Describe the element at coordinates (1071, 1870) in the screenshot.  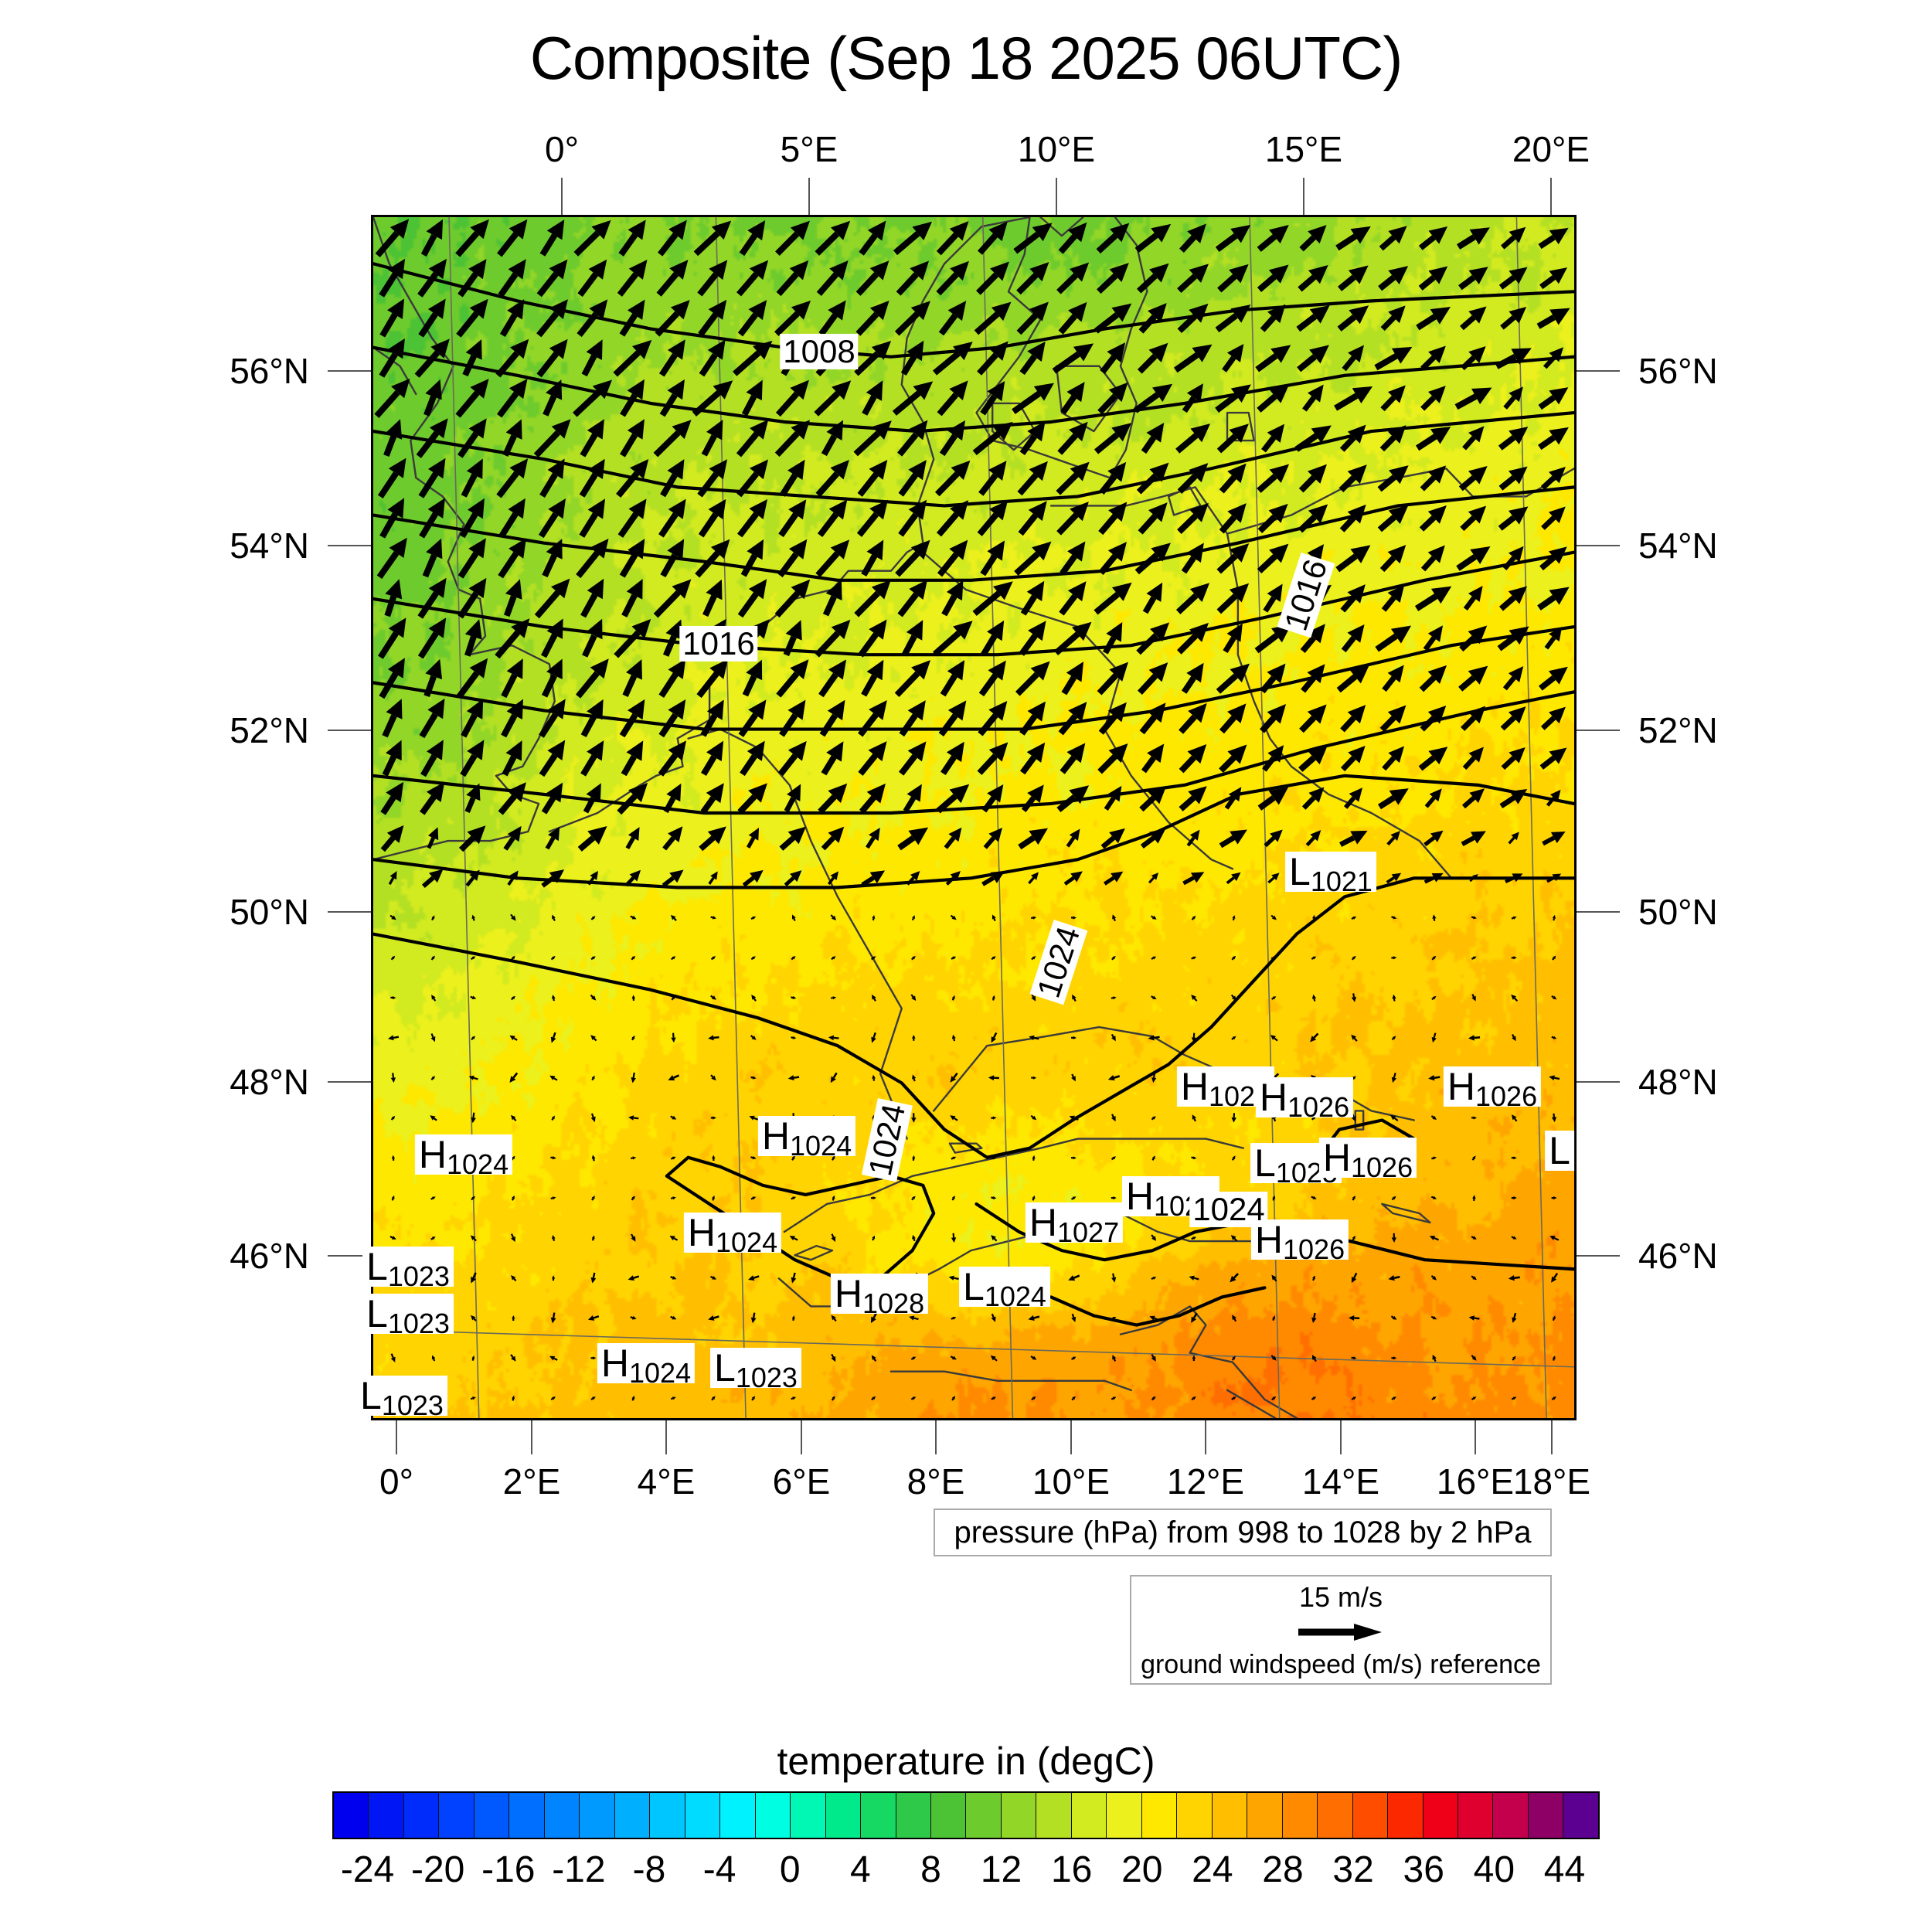
I see `colorbar-tick-16: 16` at that location.